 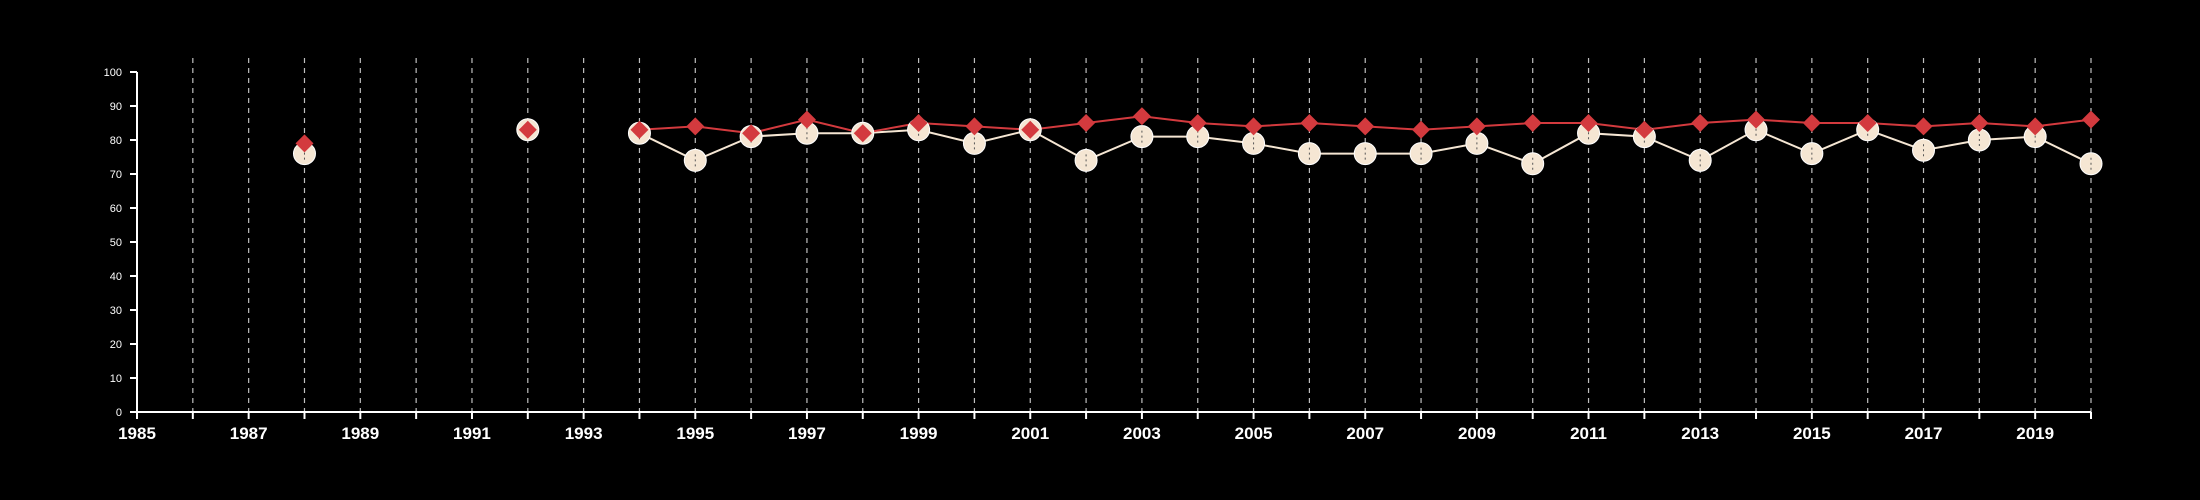 I want to click on y-tick-label: 50, so click(x=116, y=243).